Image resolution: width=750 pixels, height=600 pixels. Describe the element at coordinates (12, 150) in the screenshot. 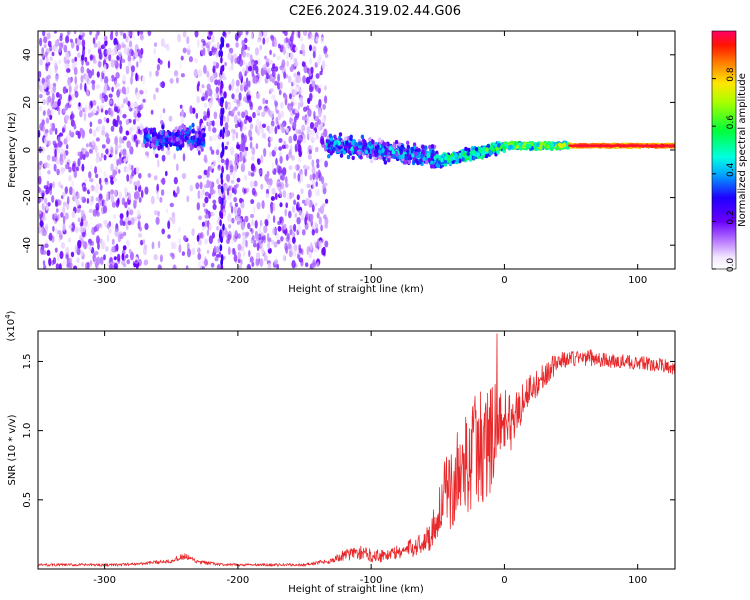

I see `spectrogram-y-label: Frequency (Hz)` at that location.